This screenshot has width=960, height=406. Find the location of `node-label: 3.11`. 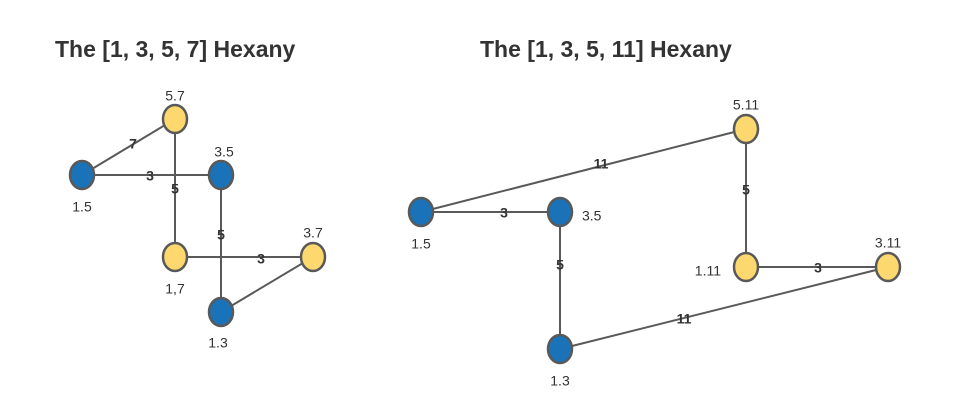

node-label: 3.11 is located at coordinates (888, 243).